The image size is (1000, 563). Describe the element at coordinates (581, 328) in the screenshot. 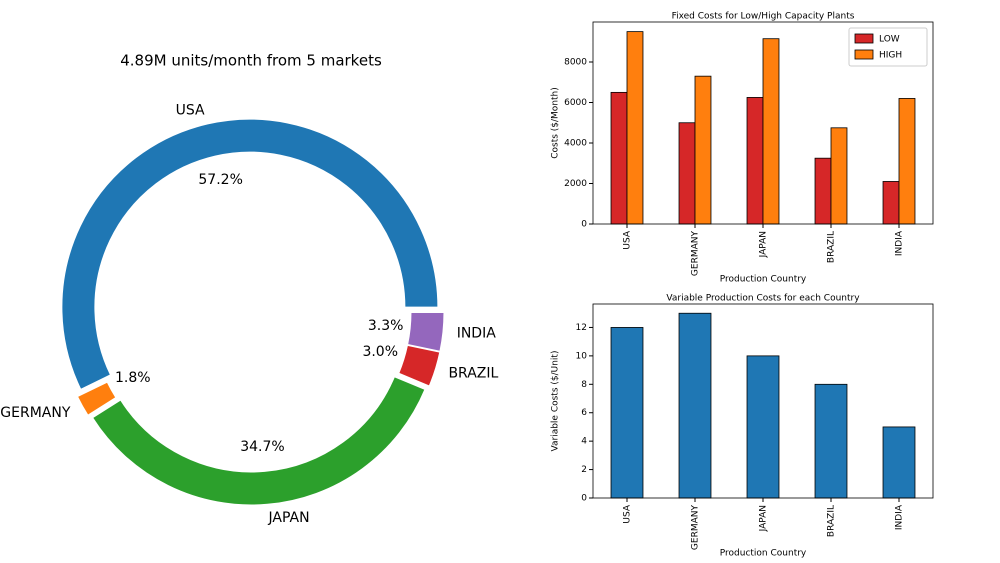

I see `y-tick-label: 12` at that location.